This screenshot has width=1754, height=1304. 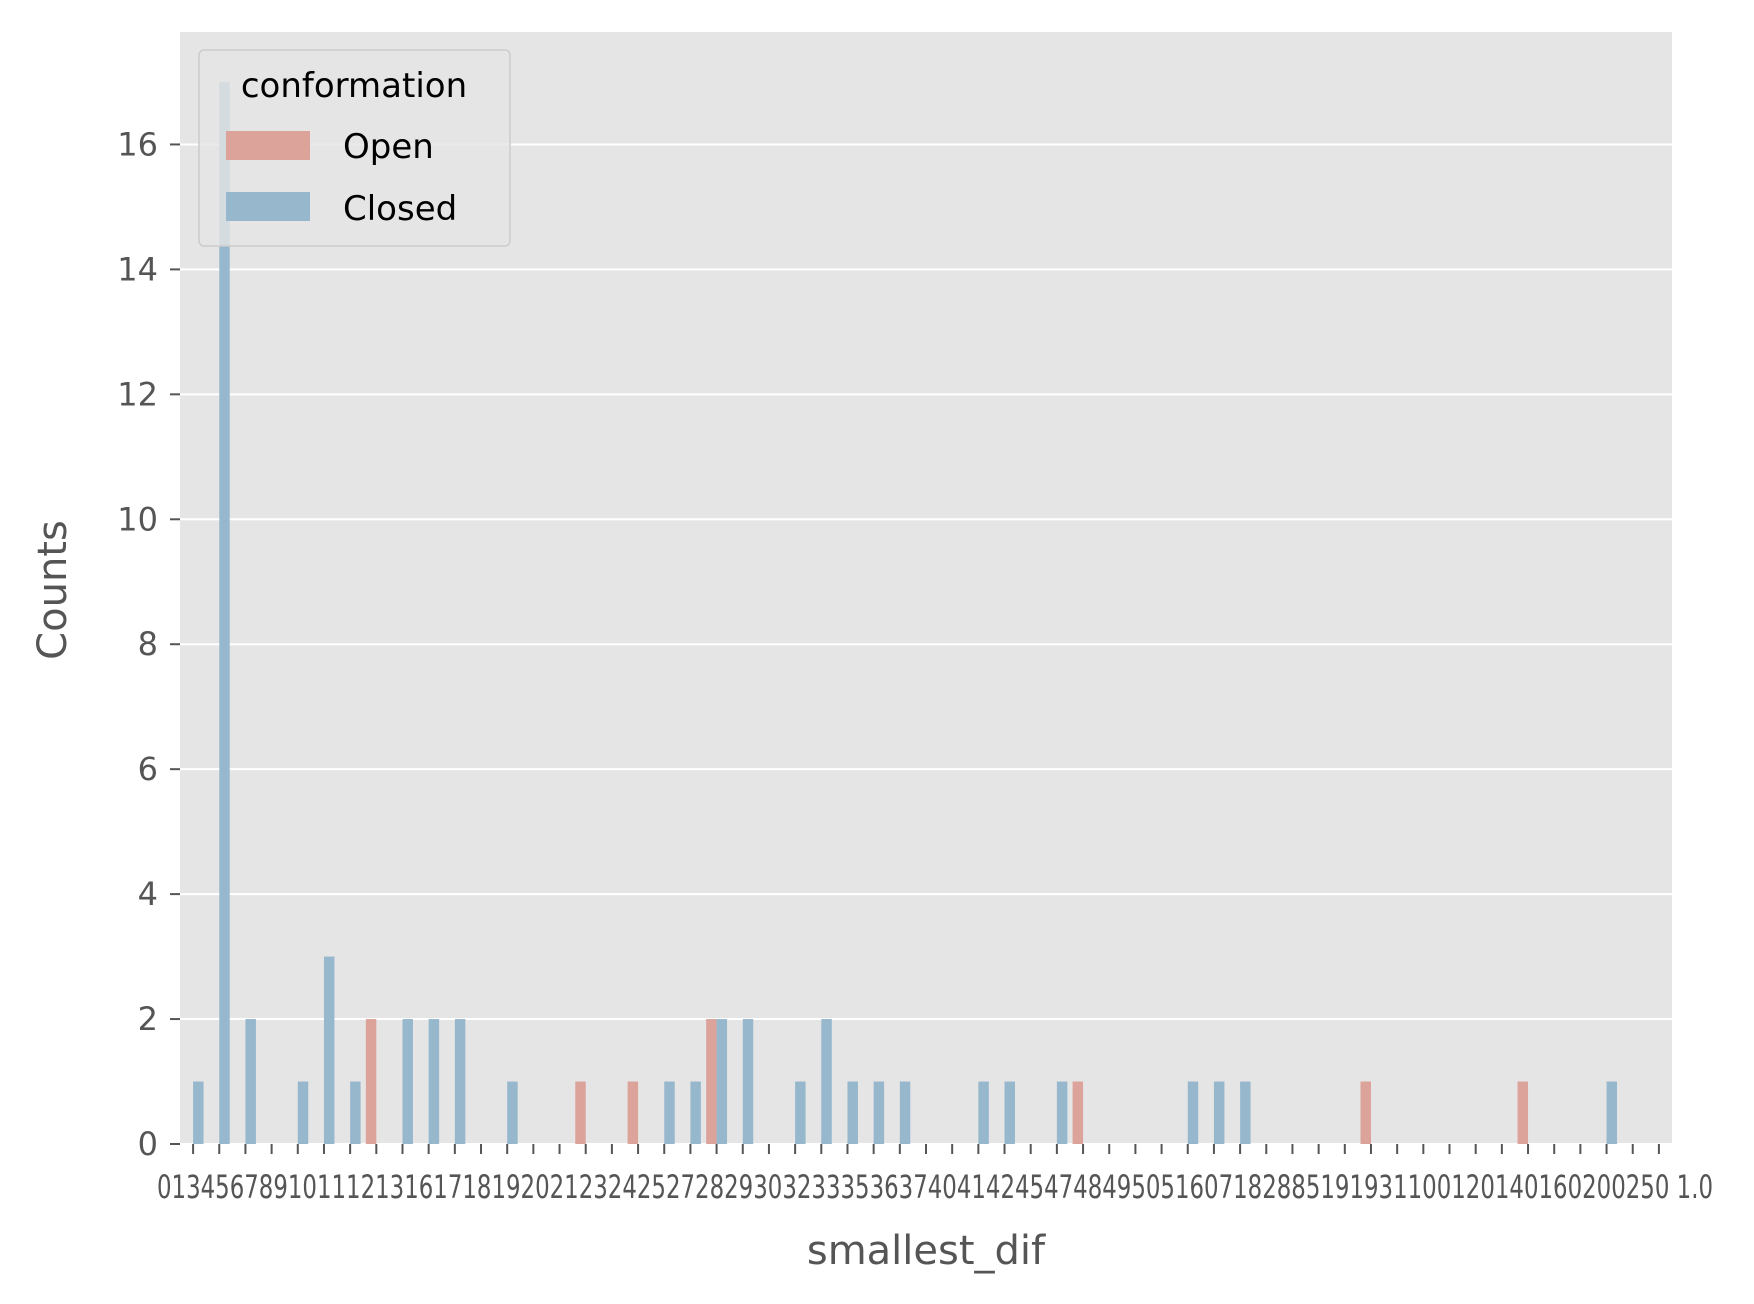 I want to click on y-axis-label: Counts, so click(x=53, y=590).